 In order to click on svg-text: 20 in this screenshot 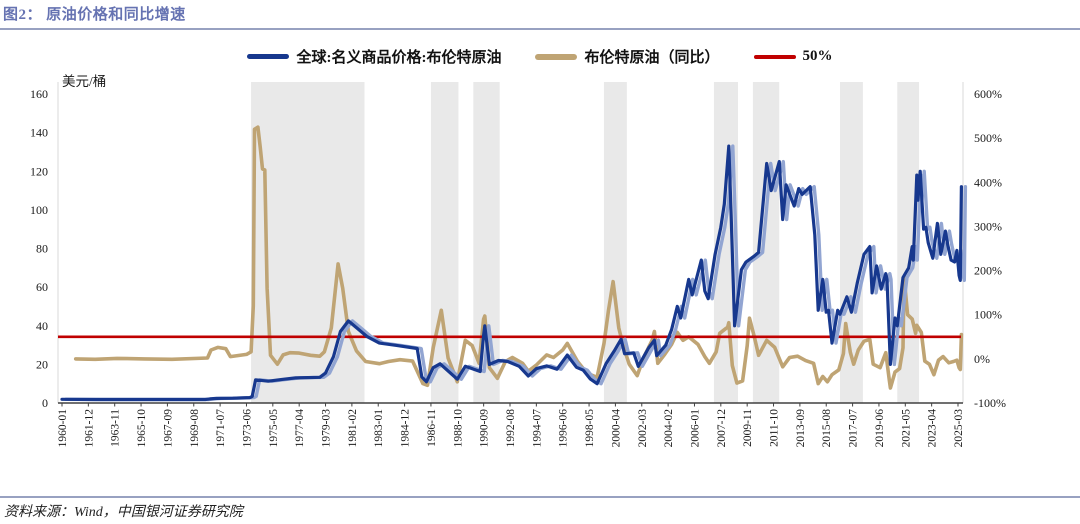, I will do `click(42, 364)`.